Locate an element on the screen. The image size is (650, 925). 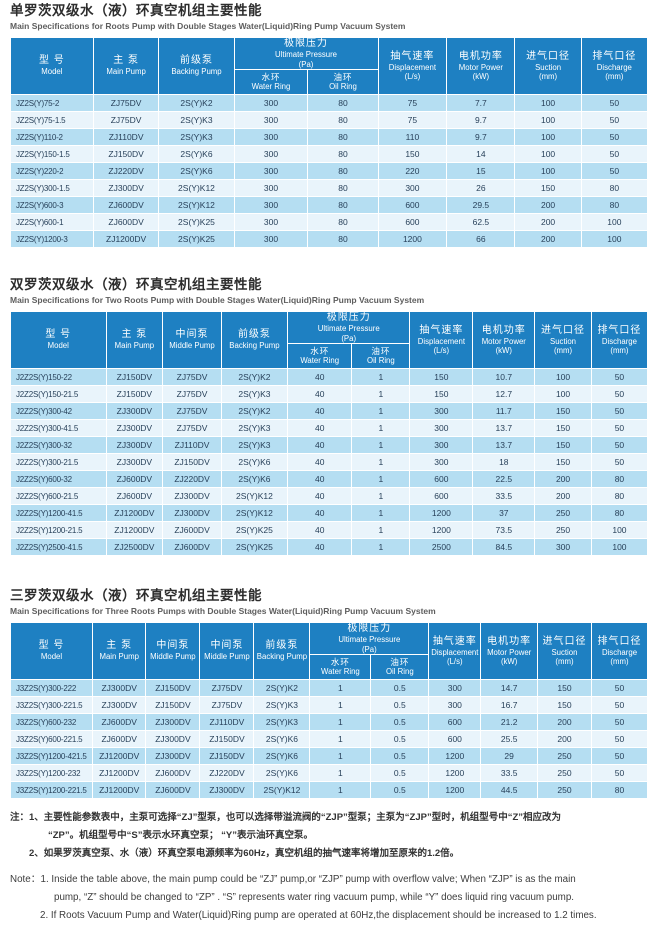
value-cell: 250 is located at coordinates (564, 756).